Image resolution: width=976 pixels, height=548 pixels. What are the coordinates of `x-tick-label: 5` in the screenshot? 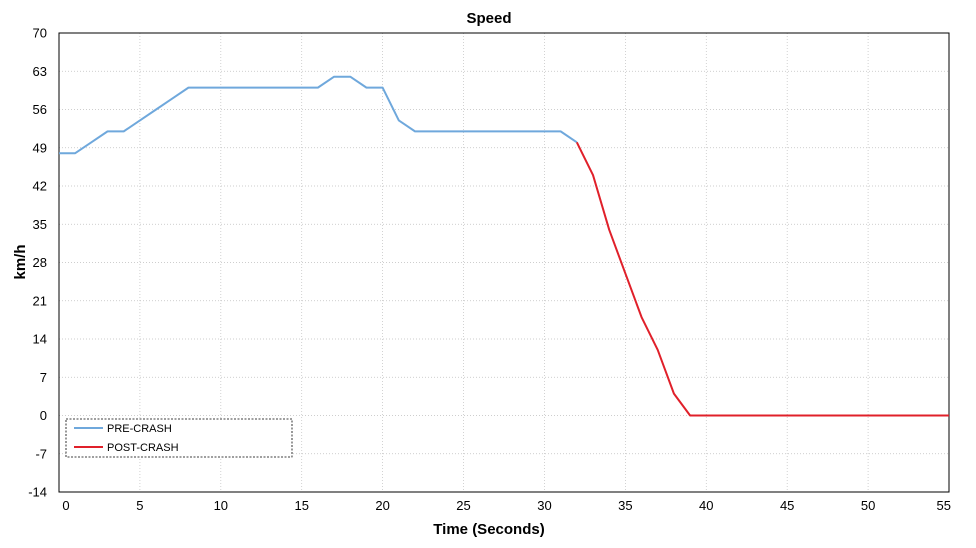 It's located at (139, 505).